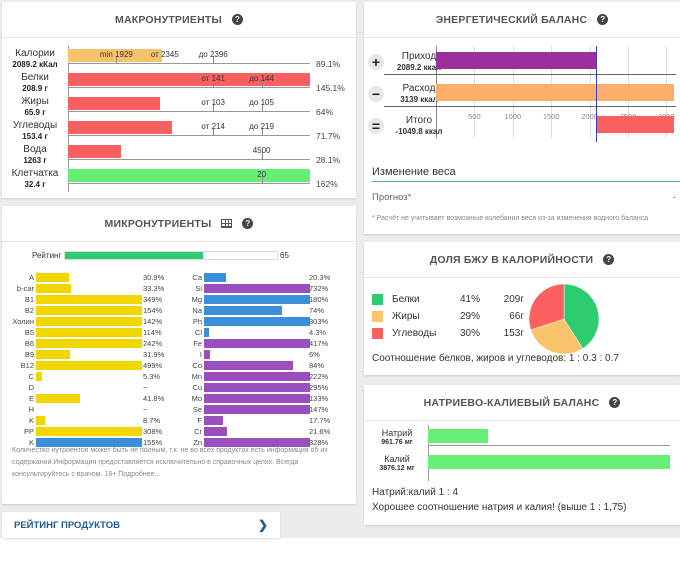 This screenshot has width=680, height=570. What do you see at coordinates (392, 197) in the screenshot?
I see `forecast-label: Прогноз*` at bounding box center [392, 197].